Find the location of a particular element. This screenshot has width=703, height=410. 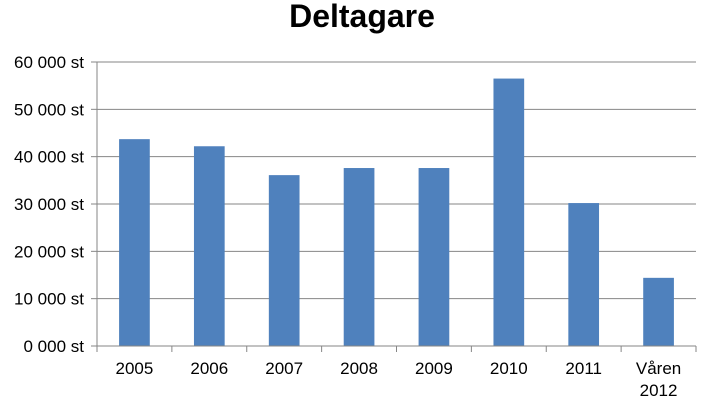

y-tick-label: 0 000 st is located at coordinates (54, 346).